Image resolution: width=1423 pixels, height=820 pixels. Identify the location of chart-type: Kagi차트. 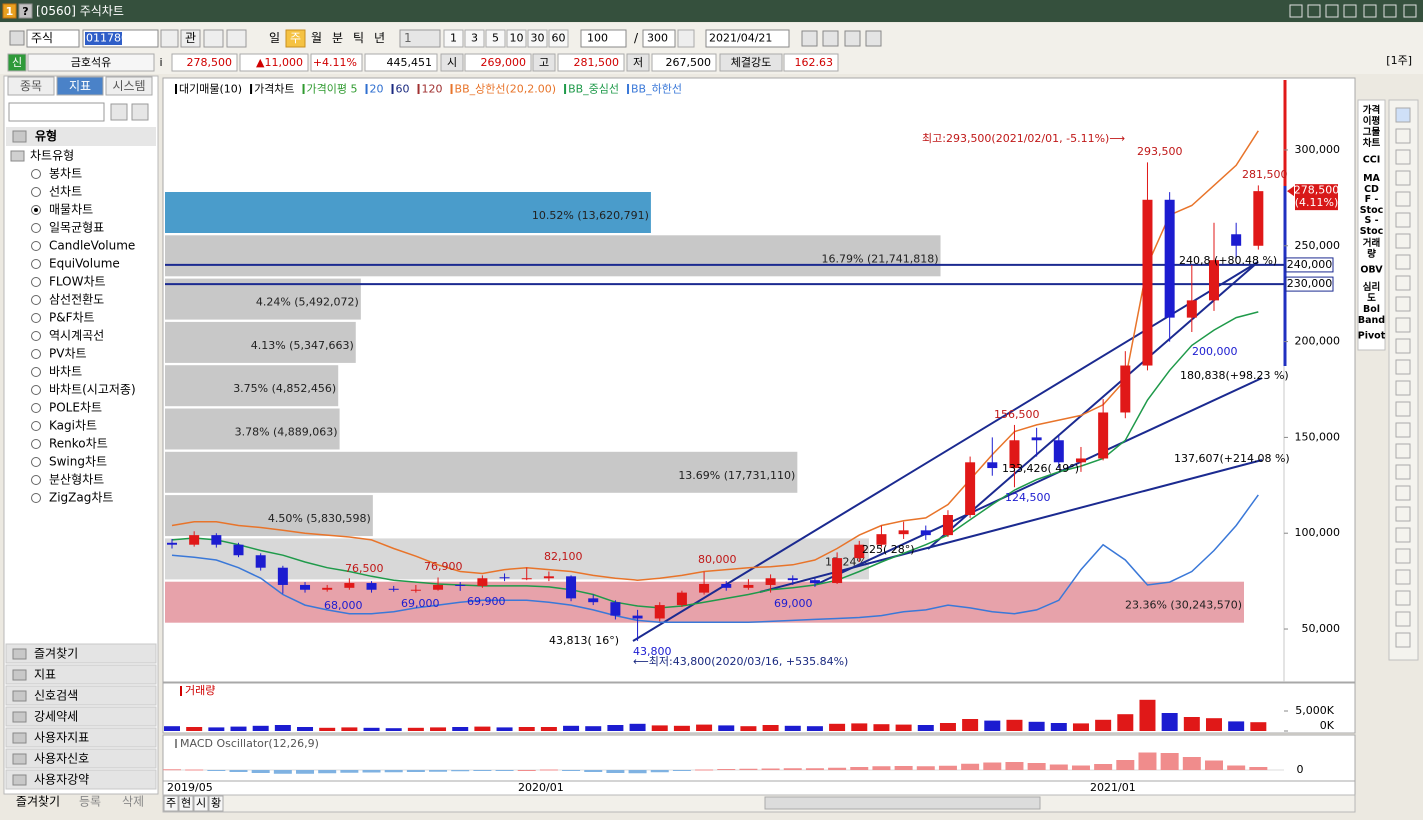
(73, 426).